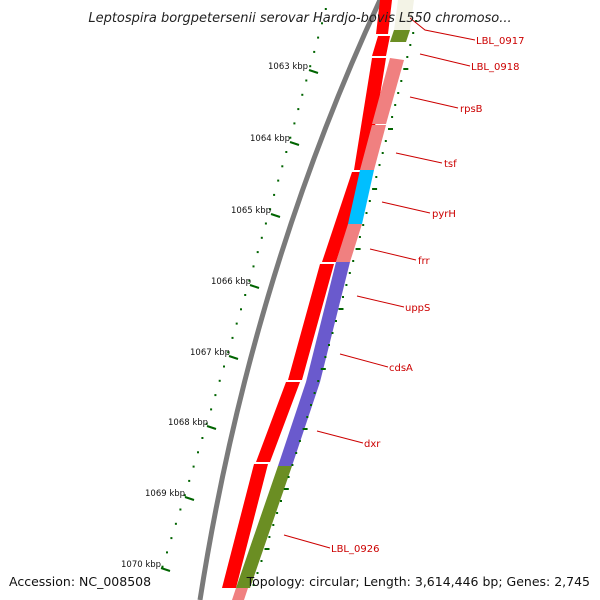 The image size is (600, 600). I want to click on gene-label: rpsB, so click(471, 109).